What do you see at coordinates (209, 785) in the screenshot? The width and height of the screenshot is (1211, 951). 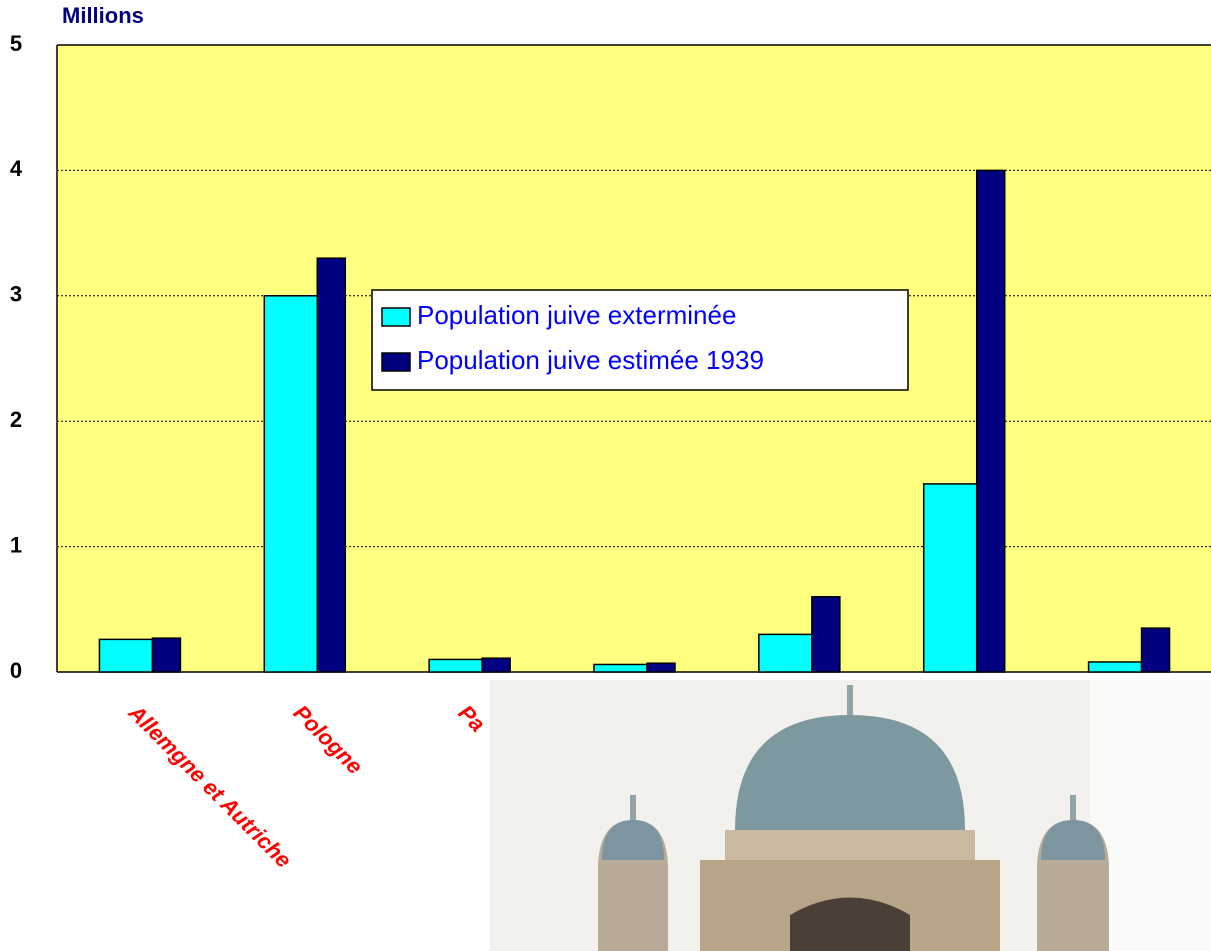 I see `x-tick-label: Allemgne et Autriche` at bounding box center [209, 785].